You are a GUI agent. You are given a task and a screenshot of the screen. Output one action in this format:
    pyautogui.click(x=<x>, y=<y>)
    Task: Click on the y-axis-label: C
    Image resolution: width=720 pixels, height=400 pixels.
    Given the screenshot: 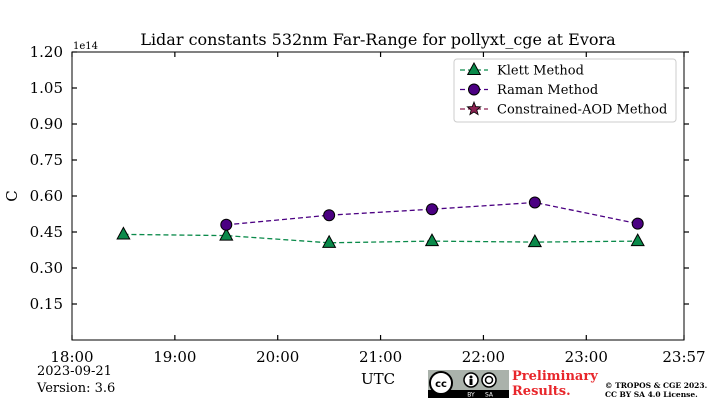 What is the action you would take?
    pyautogui.click(x=12, y=195)
    